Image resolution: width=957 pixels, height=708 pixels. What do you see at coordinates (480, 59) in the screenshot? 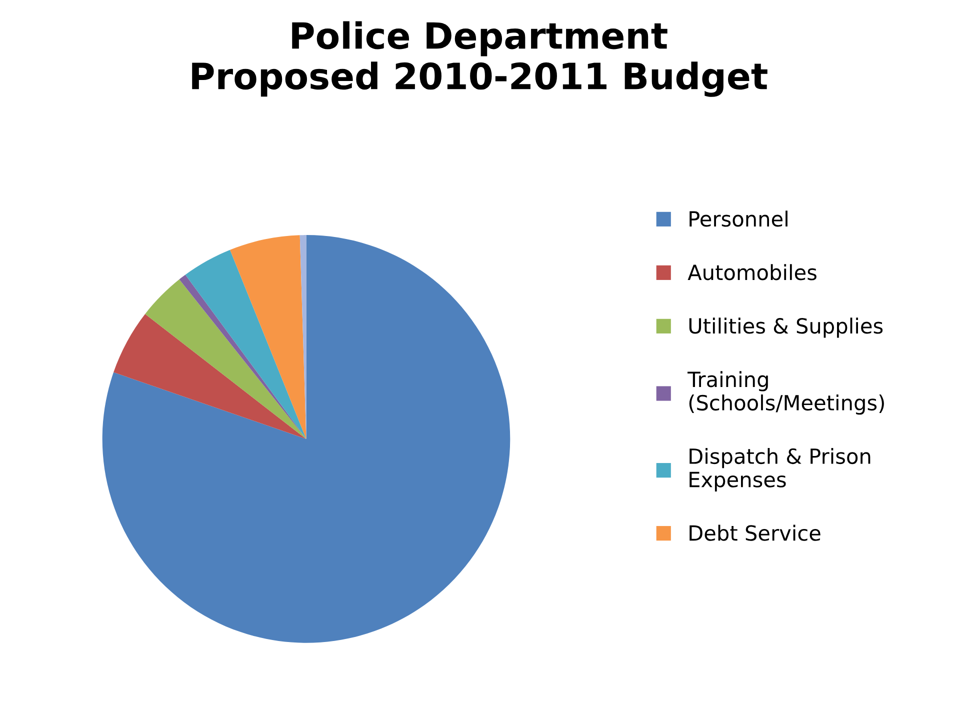
I see `chart-title: Police Department Proposed 2010-2011 Budget` at bounding box center [480, 59].